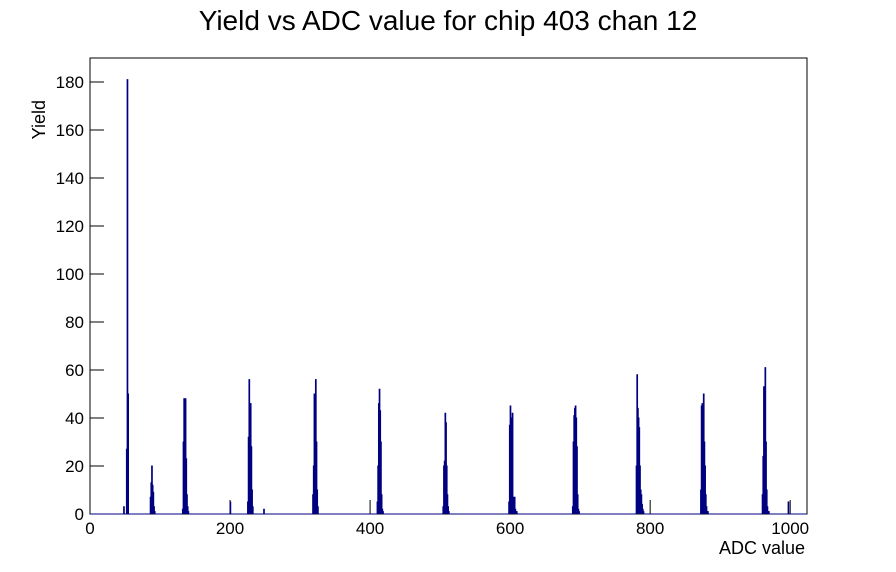 The height and width of the screenshot is (572, 896). Describe the element at coordinates (230, 528) in the screenshot. I see `x-tick-label: 200` at that location.